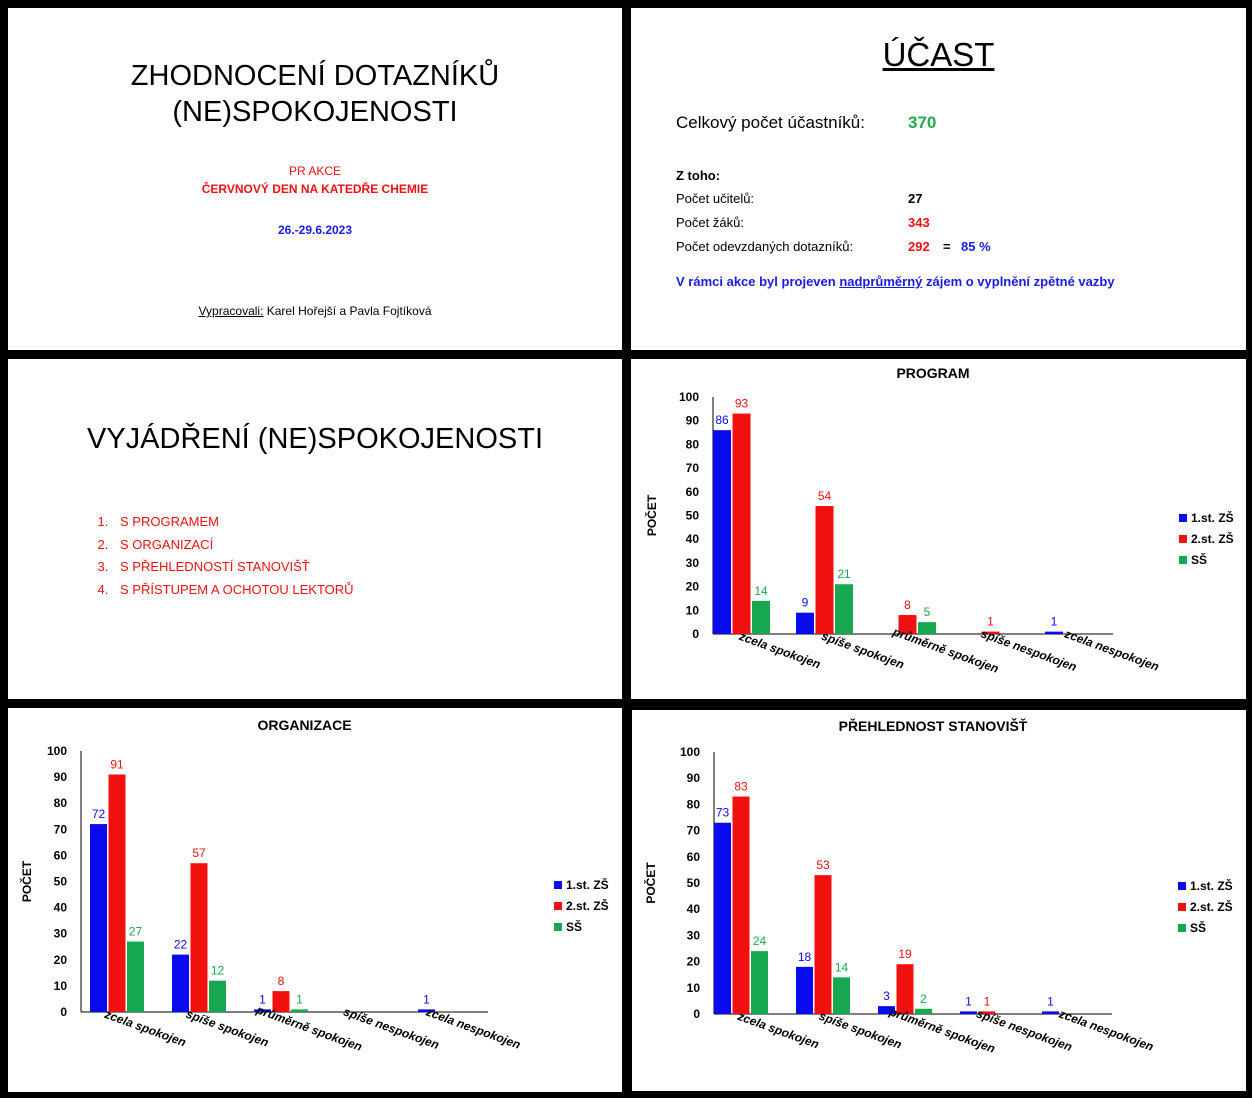 This screenshot has width=1252, height=1098. Describe the element at coordinates (742, 404) in the screenshot. I see `bar-value-label: 93` at that location.